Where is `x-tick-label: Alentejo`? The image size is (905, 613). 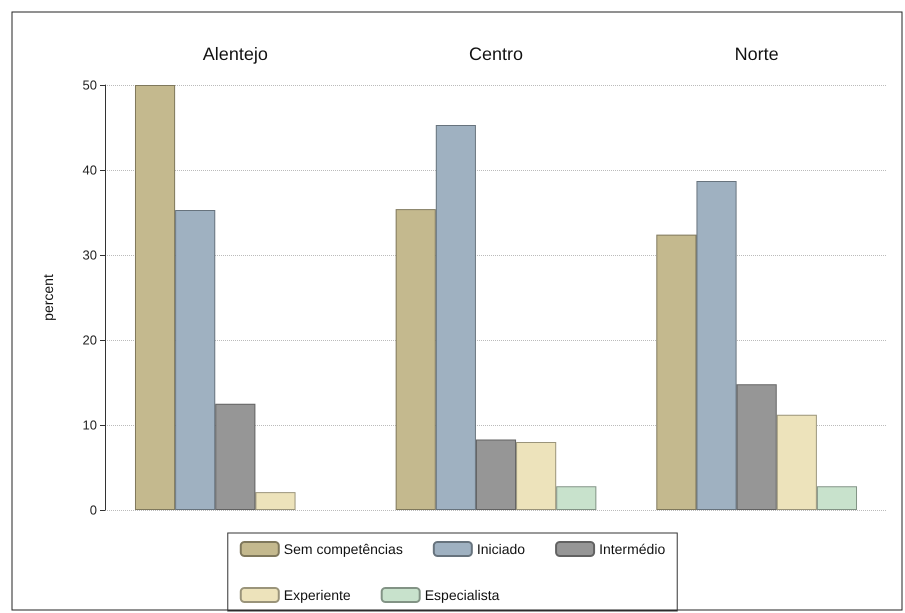
x-tick-label: Alentejo is located at coordinates (235, 54).